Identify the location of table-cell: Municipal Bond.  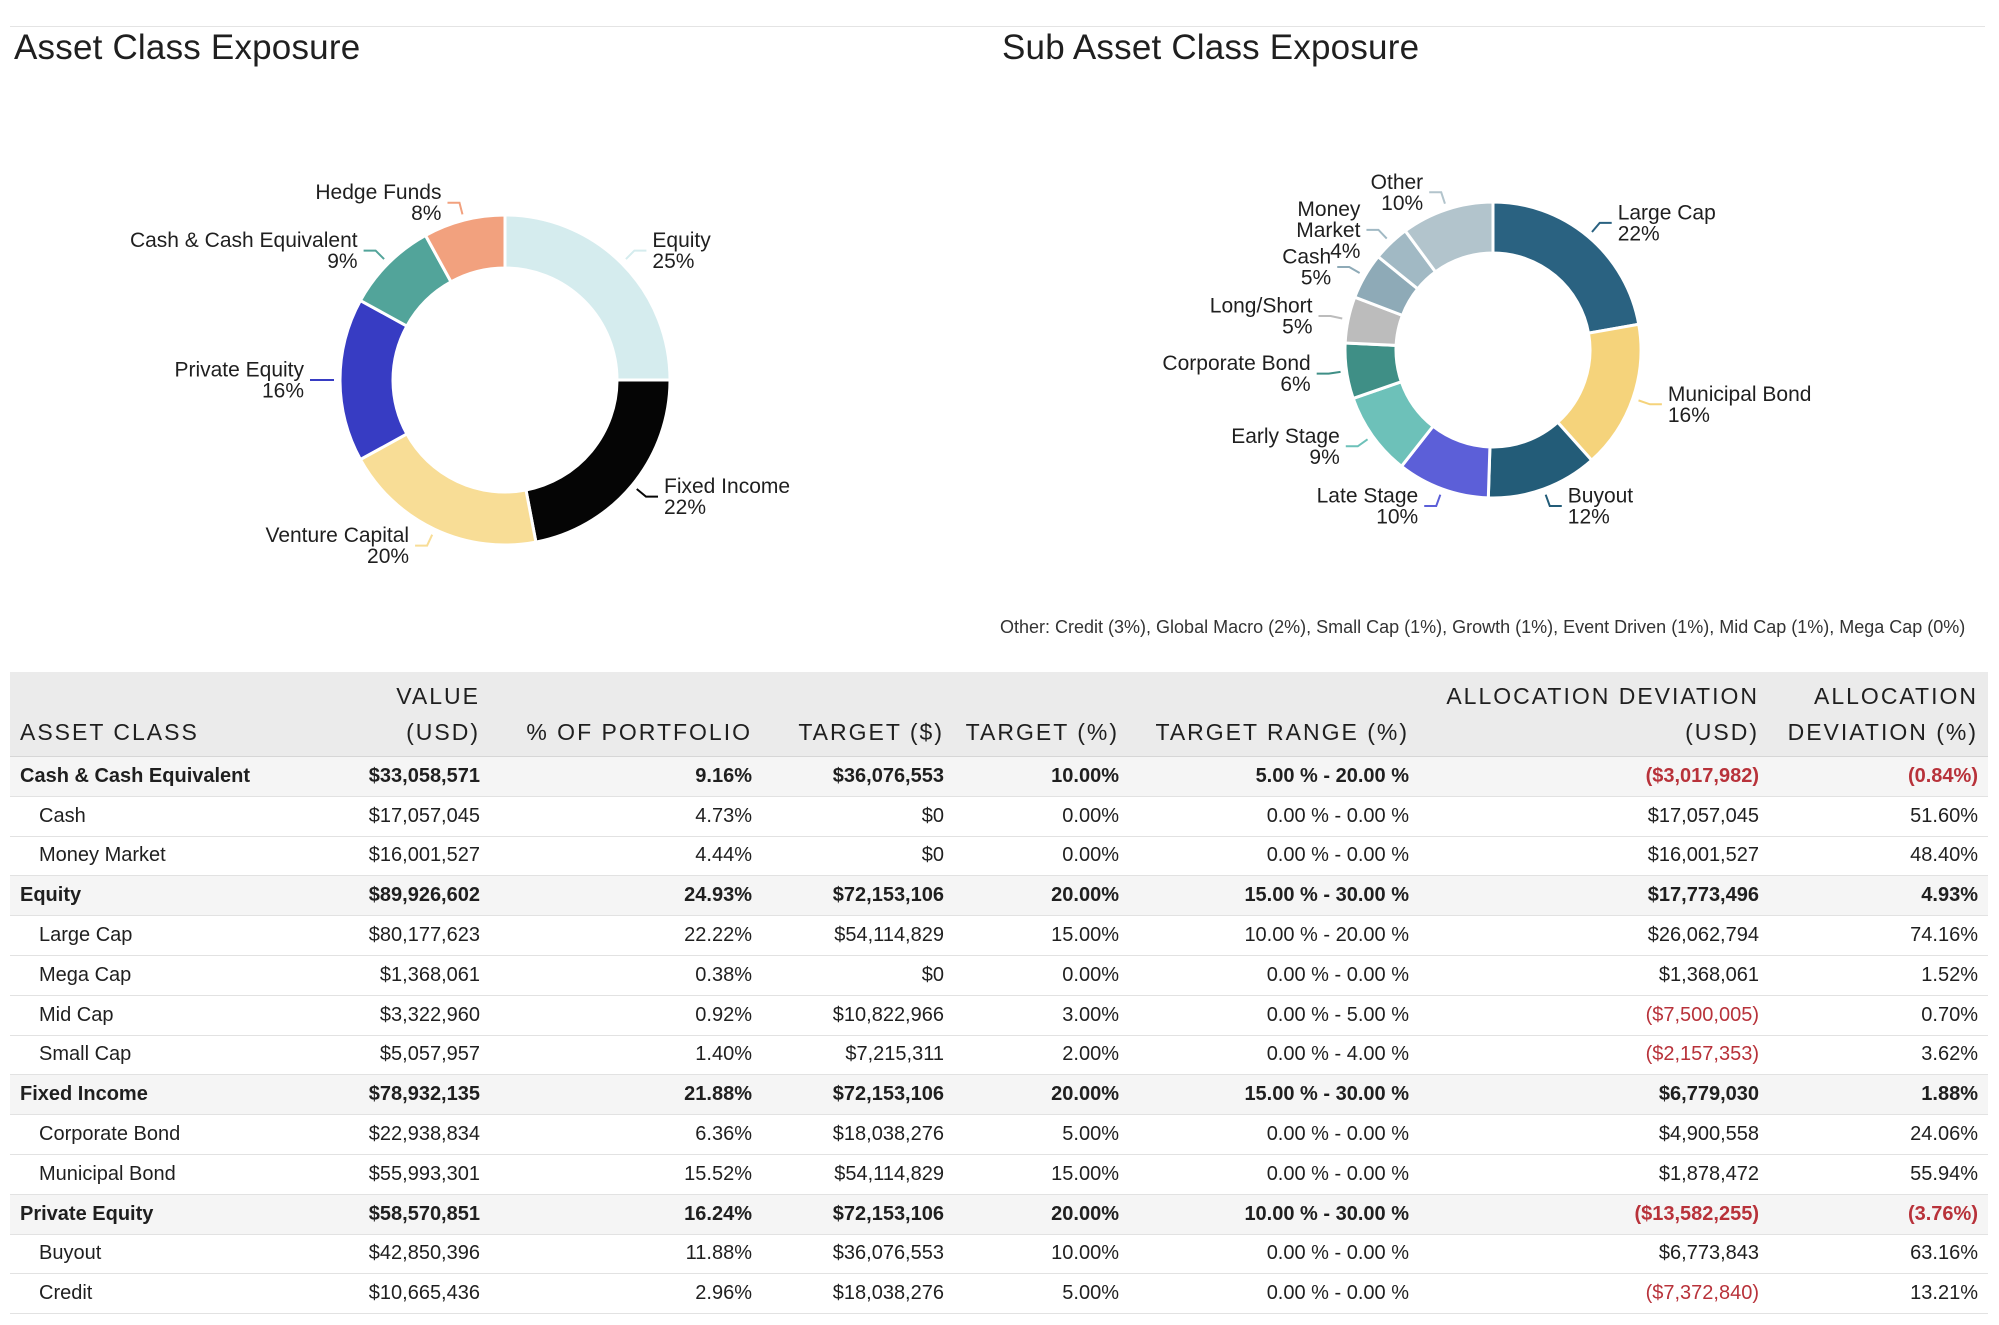
(155, 1174).